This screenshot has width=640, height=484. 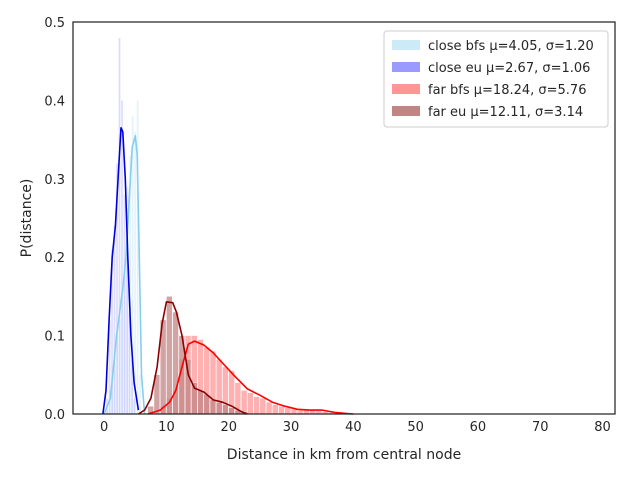 I want to click on x-tick-label-20: 20, so click(x=228, y=427).